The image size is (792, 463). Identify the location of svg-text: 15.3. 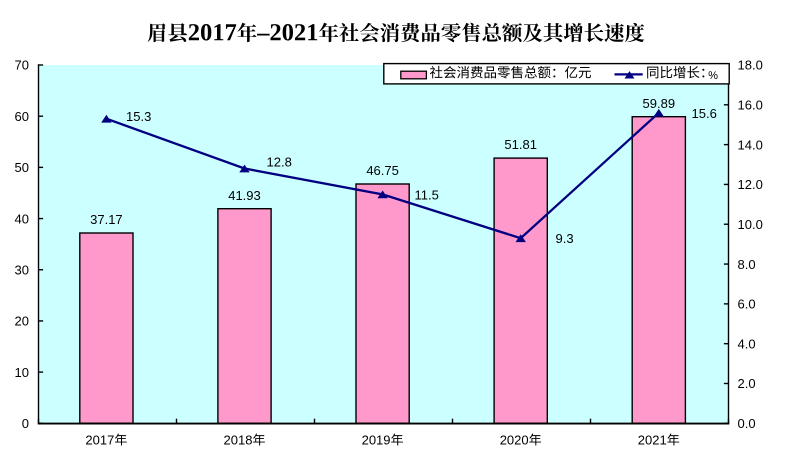
(138, 116).